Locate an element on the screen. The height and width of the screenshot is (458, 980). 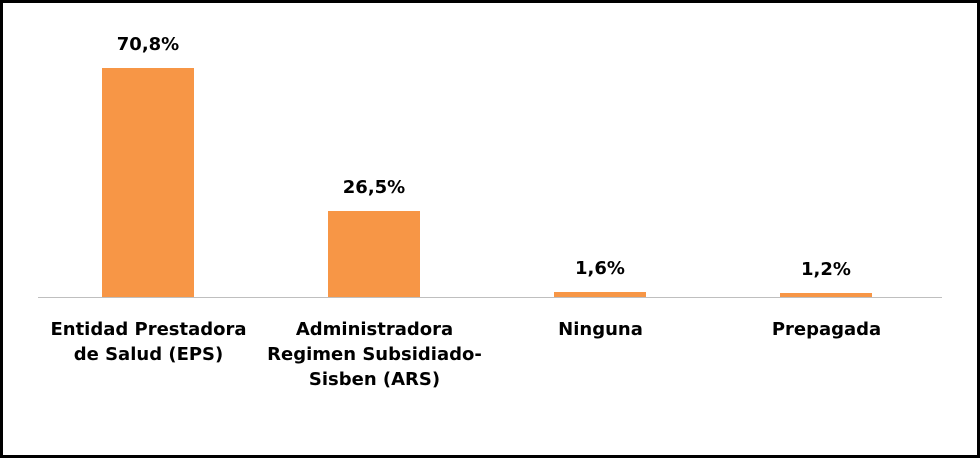
x-tick-label: Prepagada is located at coordinates (826, 329).